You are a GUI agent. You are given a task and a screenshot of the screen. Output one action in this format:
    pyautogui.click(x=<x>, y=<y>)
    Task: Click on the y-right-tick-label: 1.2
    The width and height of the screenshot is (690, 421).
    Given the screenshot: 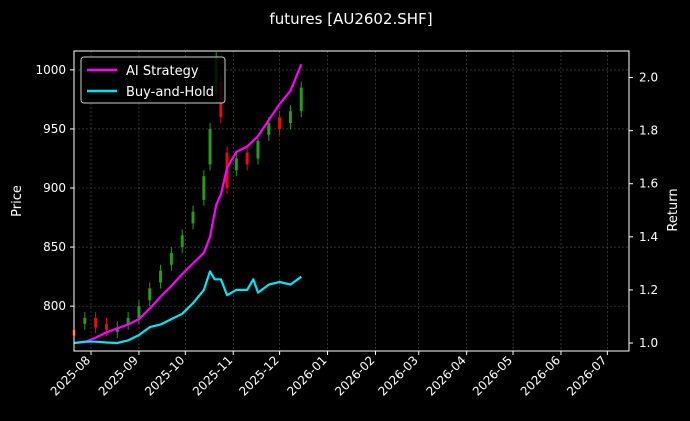 What is the action you would take?
    pyautogui.click(x=648, y=290)
    